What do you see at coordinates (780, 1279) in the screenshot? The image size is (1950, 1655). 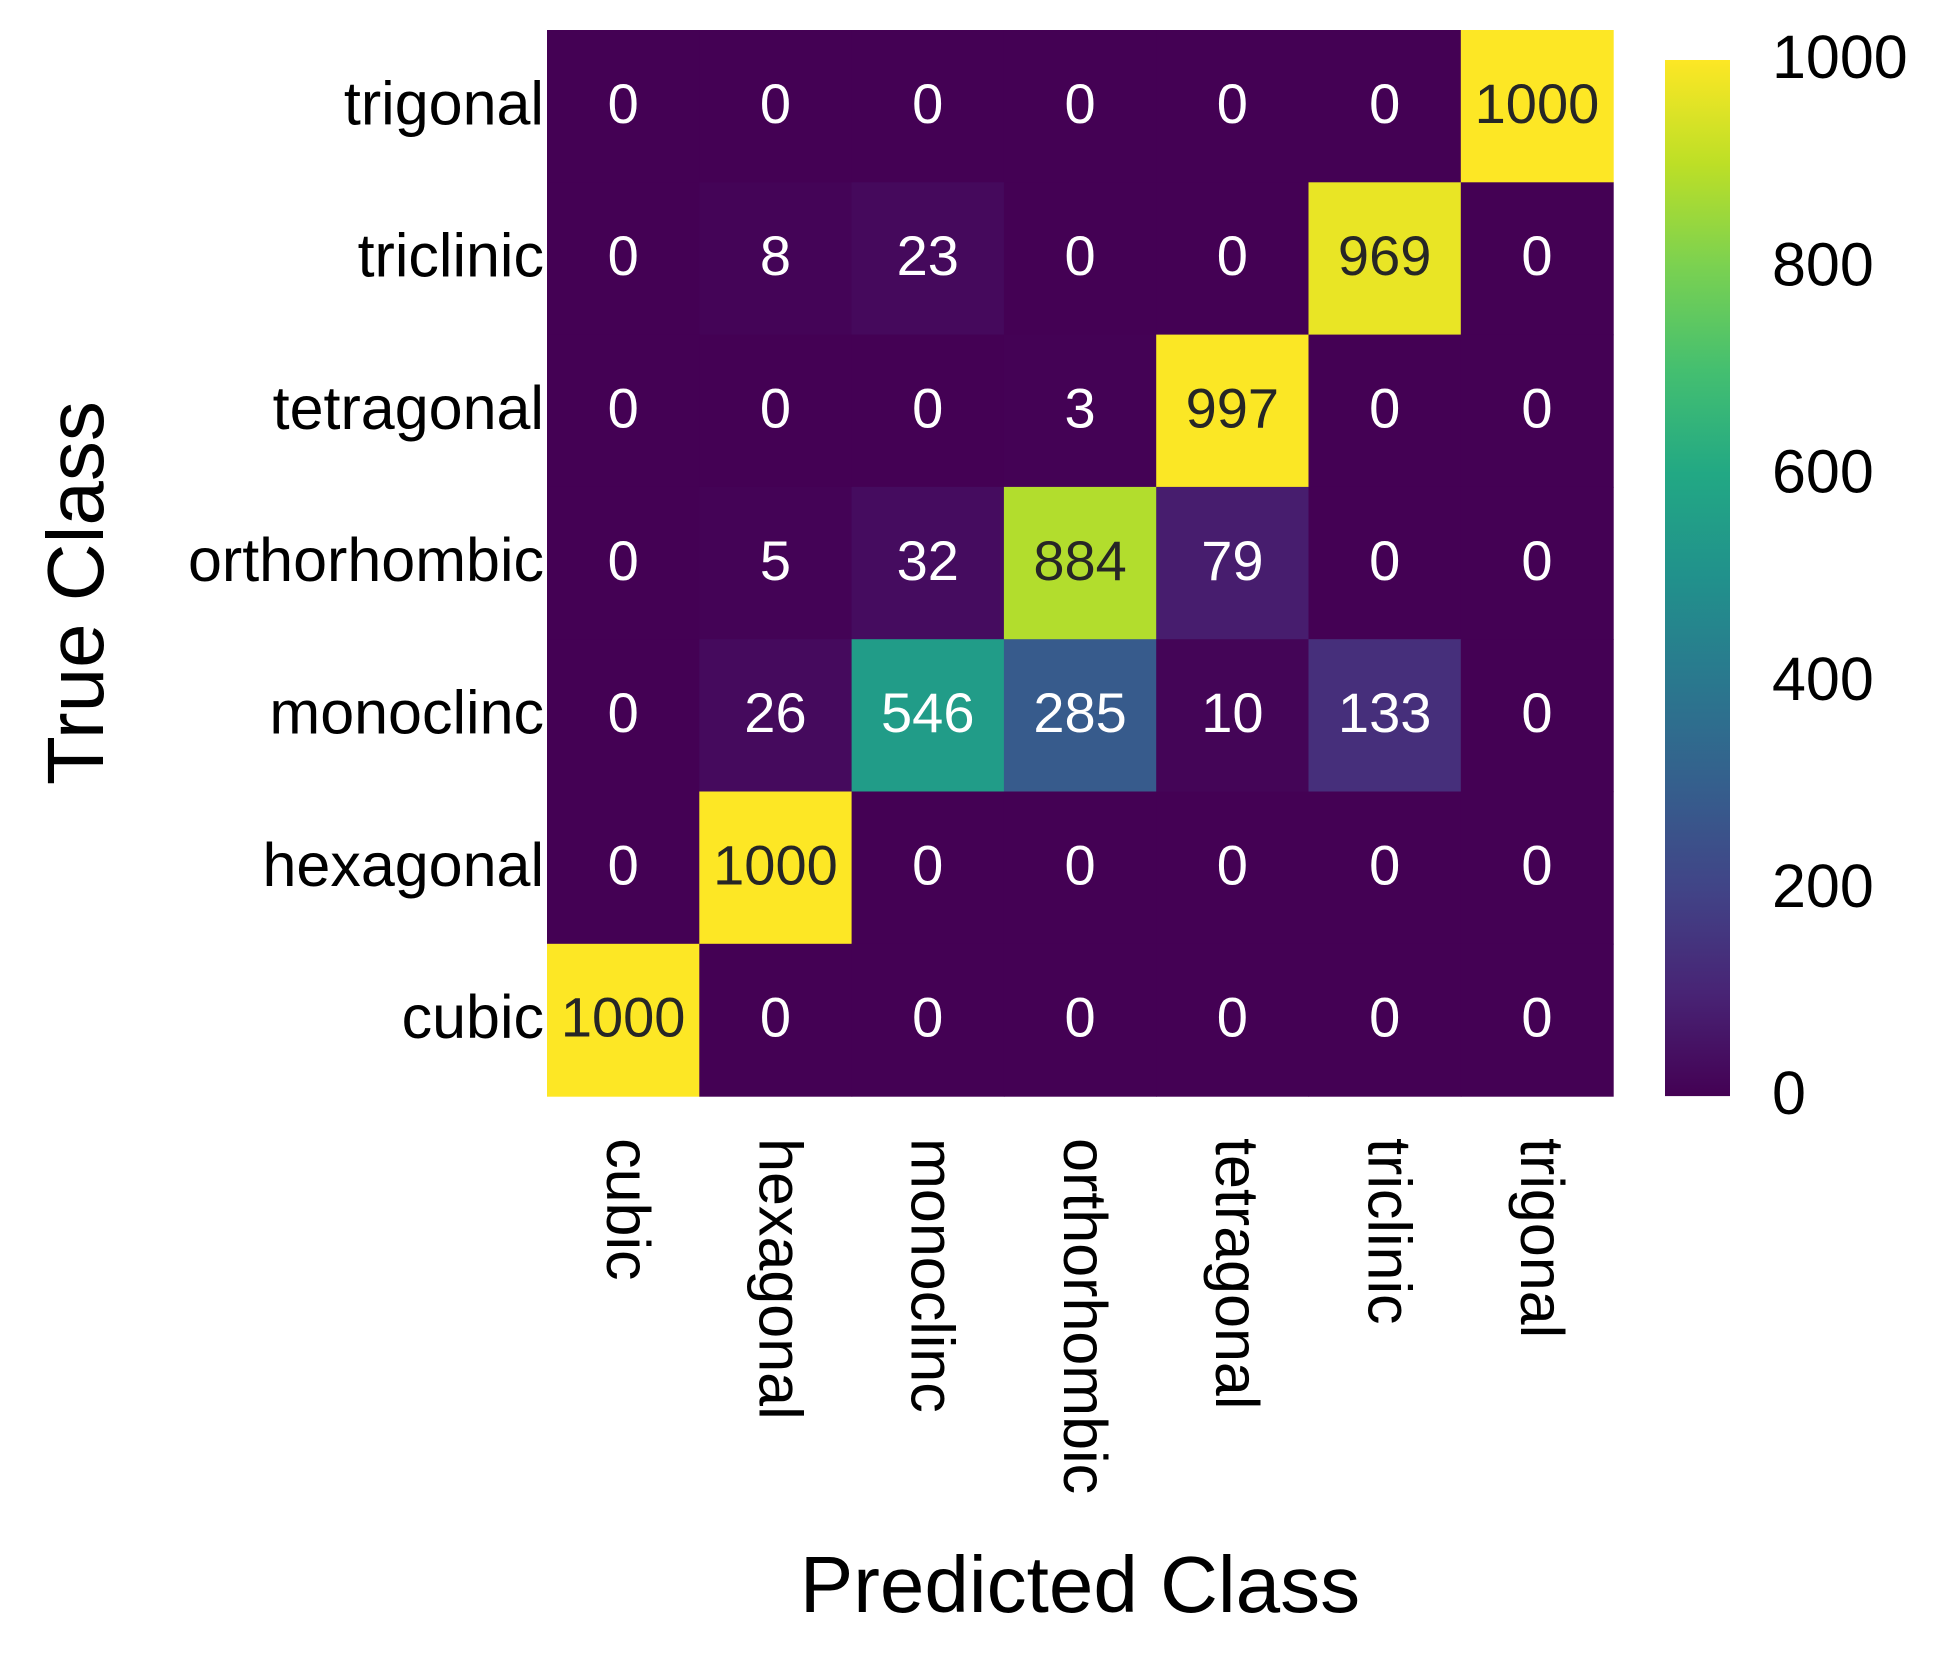 I see `x-tick-label: hexagonal` at bounding box center [780, 1279].